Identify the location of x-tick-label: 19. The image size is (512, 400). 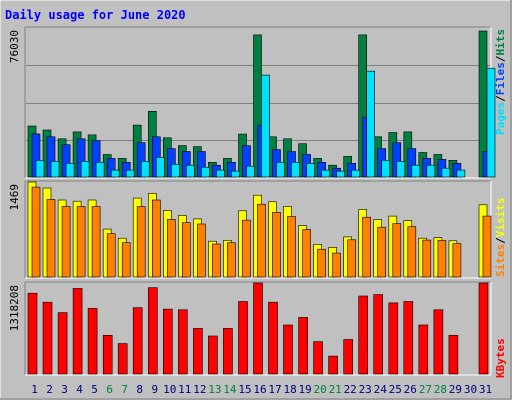
(304, 389).